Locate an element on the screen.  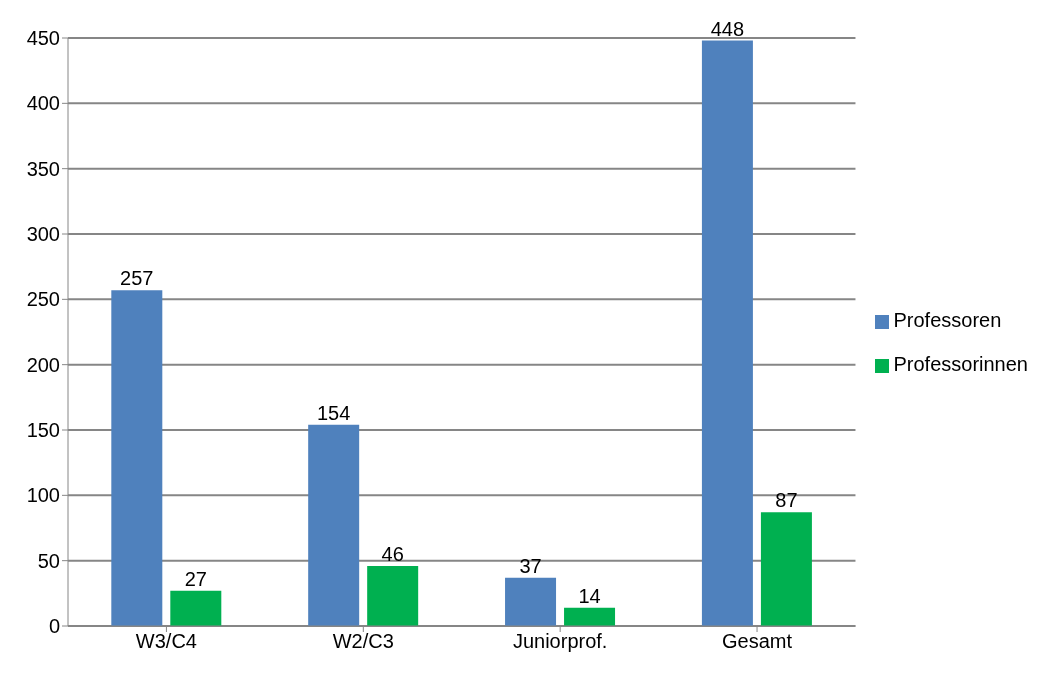
y-tick-label: 250 is located at coordinates (43, 299).